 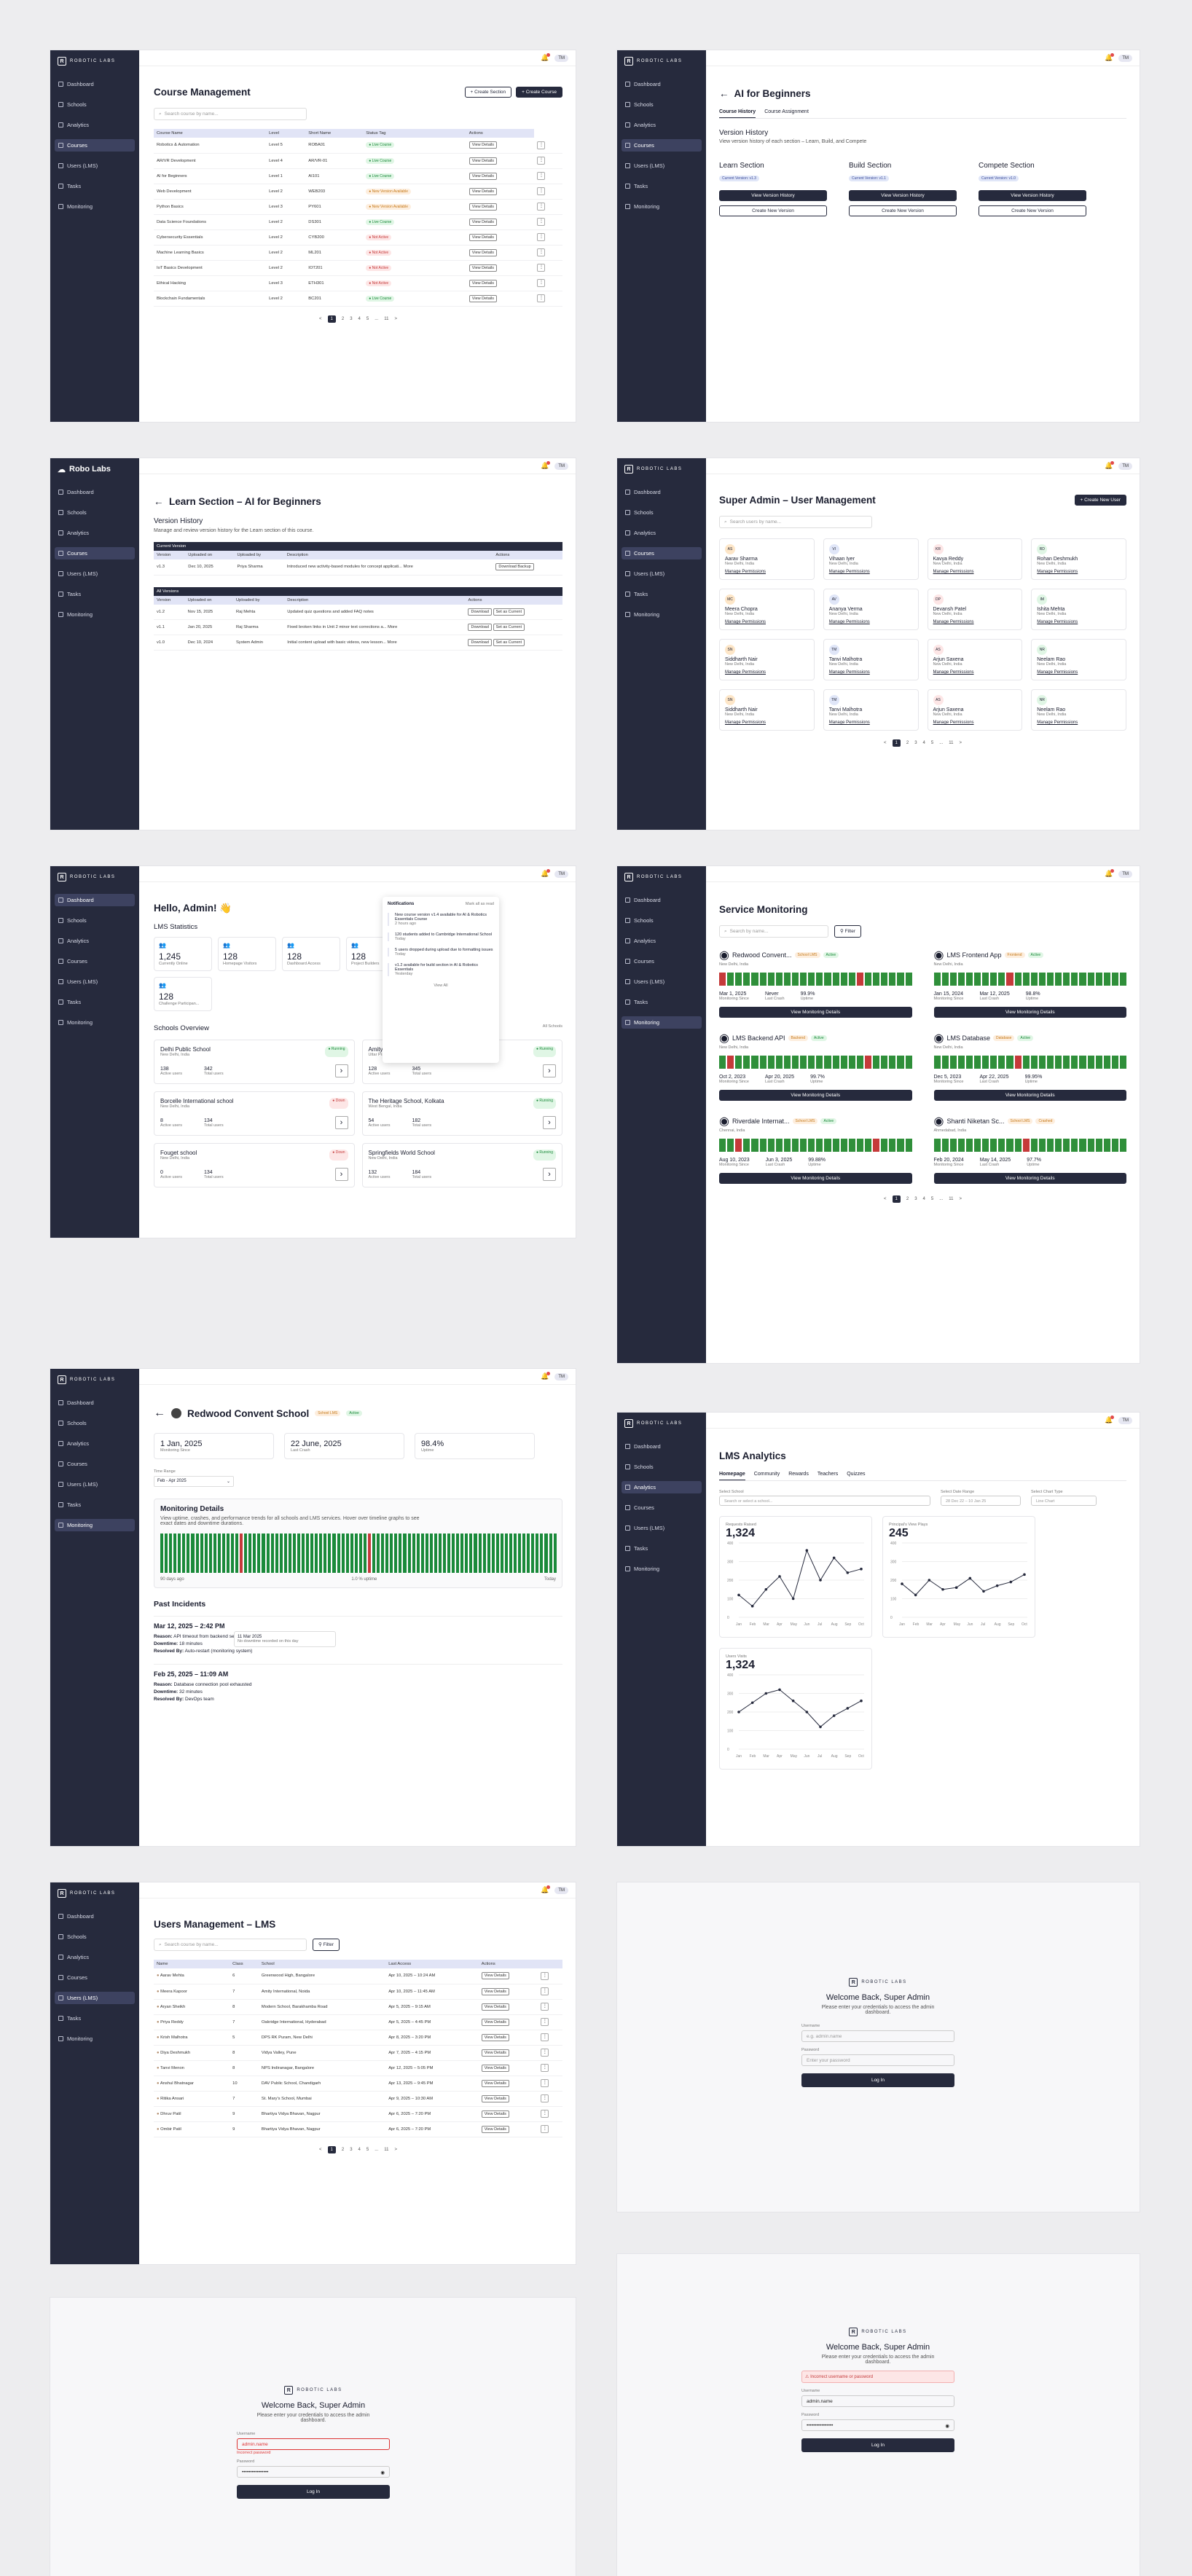 What do you see at coordinates (856, 1474) in the screenshot?
I see `tab-quizzes: Quizzes` at bounding box center [856, 1474].